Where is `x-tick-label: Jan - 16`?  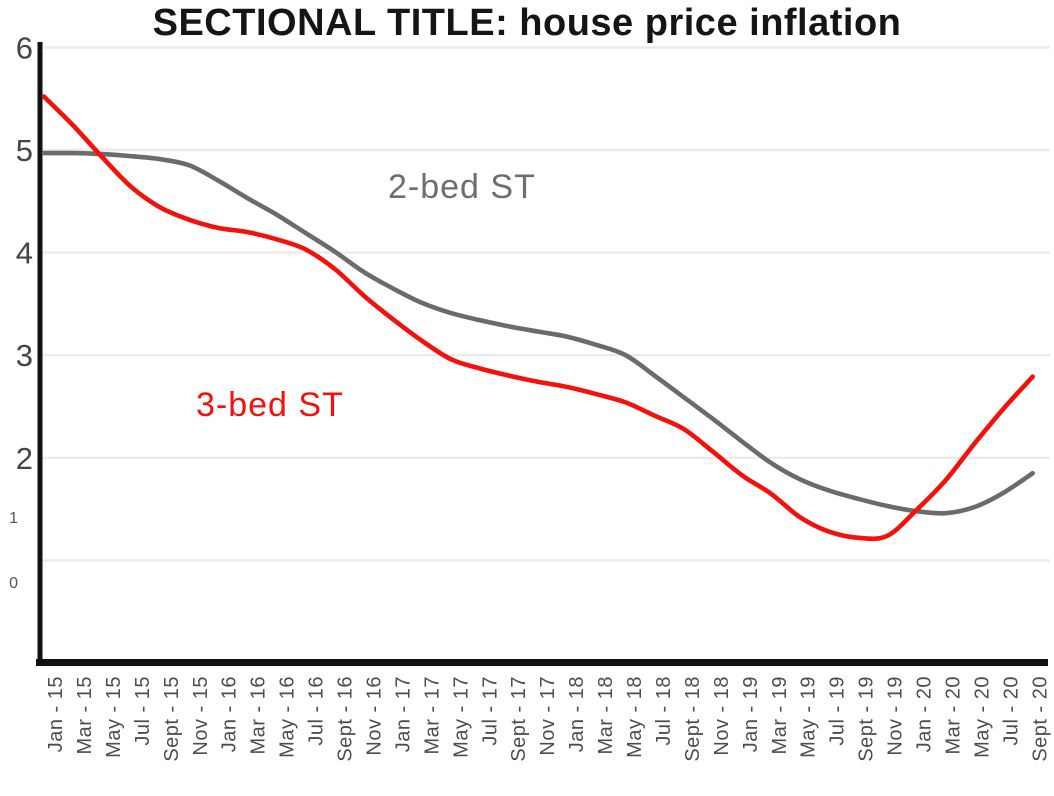 x-tick-label: Jan - 16 is located at coordinates (230, 714).